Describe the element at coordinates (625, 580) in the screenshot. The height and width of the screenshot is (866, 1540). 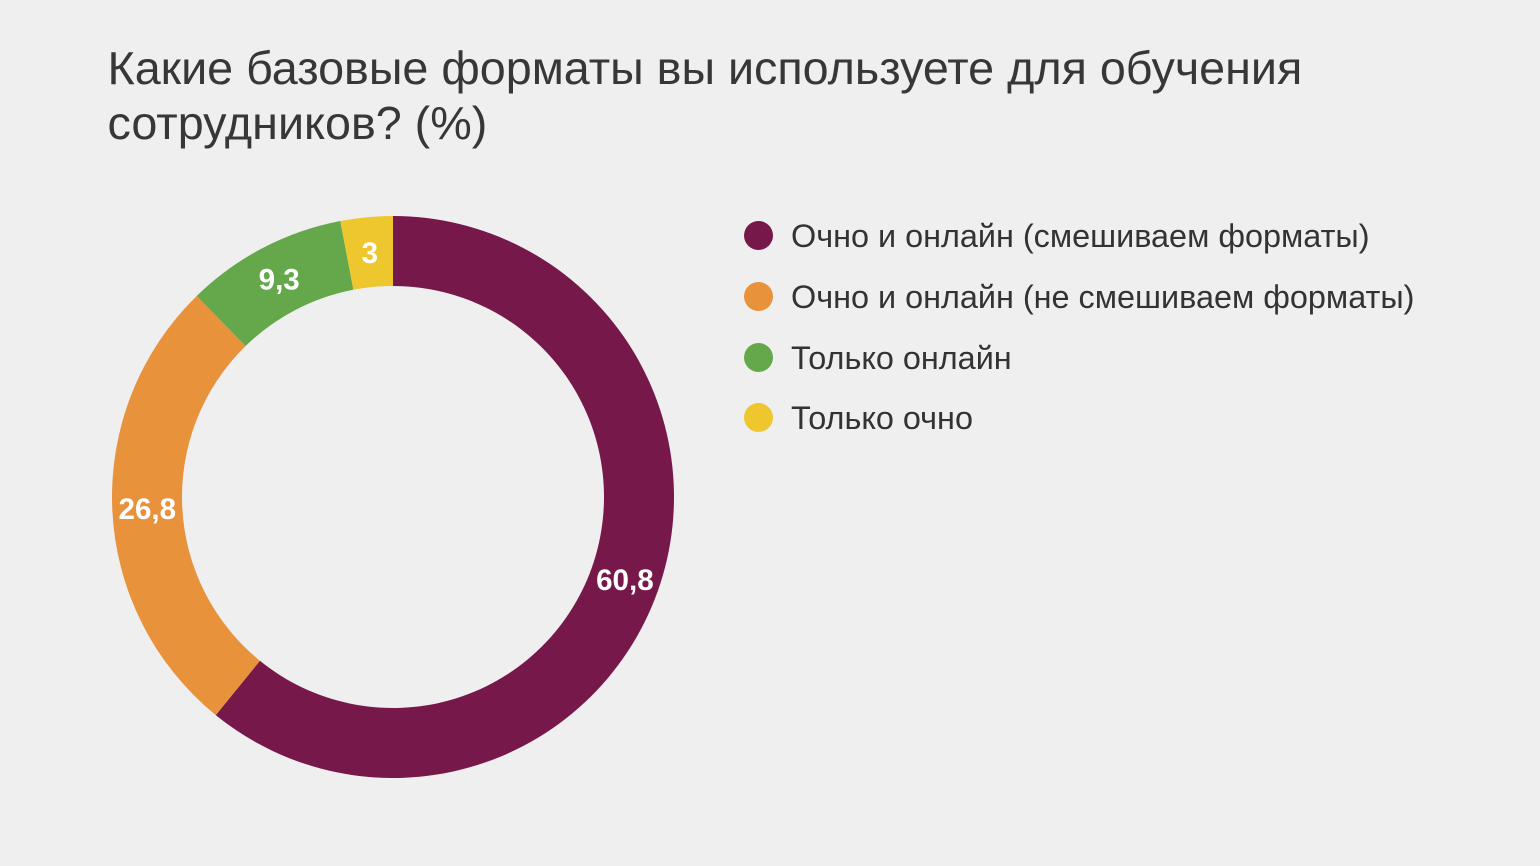
I see `svg-text: 60,8` at that location.